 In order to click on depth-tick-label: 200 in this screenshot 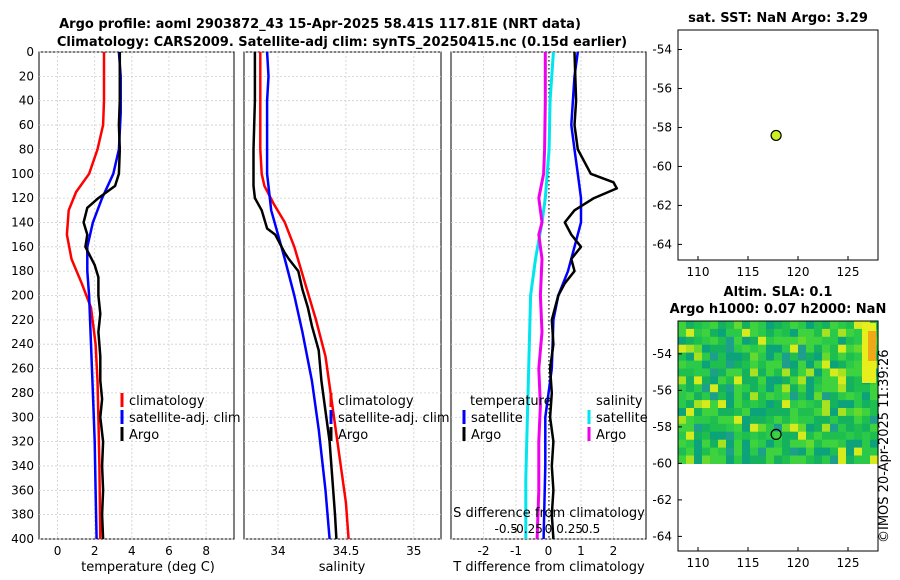, I will do `click(22, 296)`.